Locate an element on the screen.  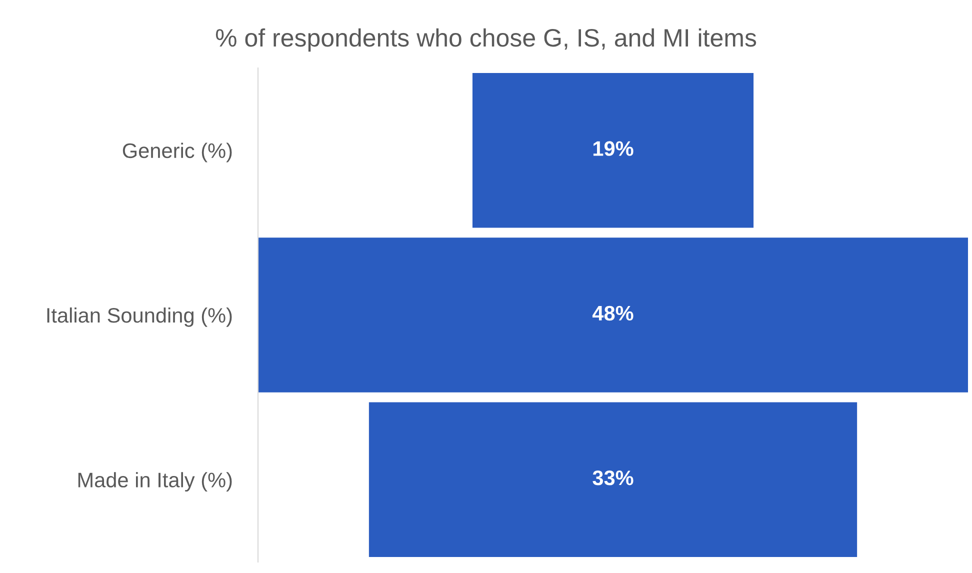
data-label: 19% is located at coordinates (613, 148).